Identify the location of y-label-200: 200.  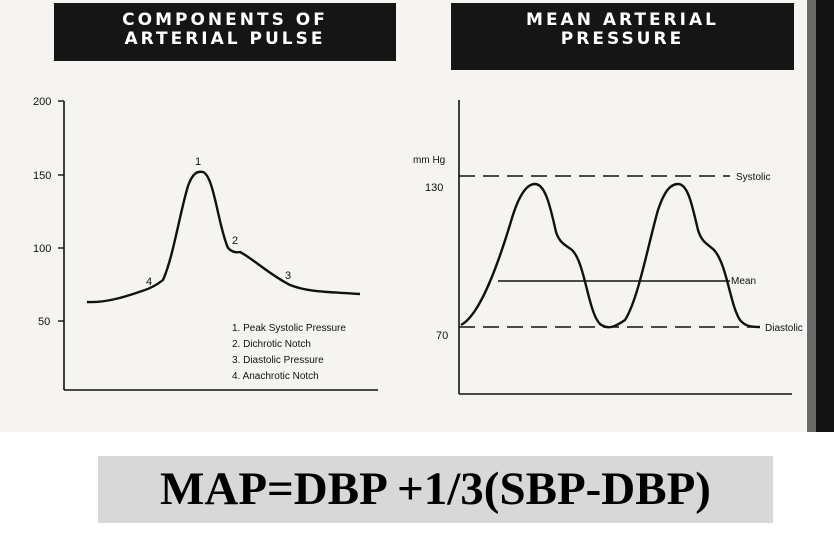
(42, 102).